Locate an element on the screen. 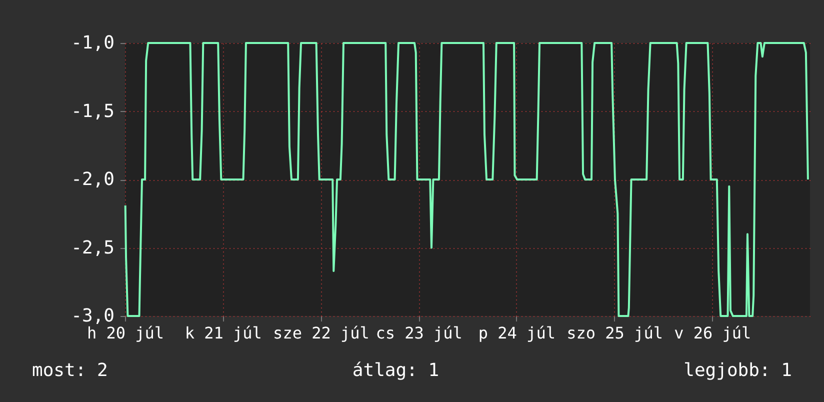 This screenshot has height=402, width=824. x-tick-label: h 20 júl is located at coordinates (125, 333).